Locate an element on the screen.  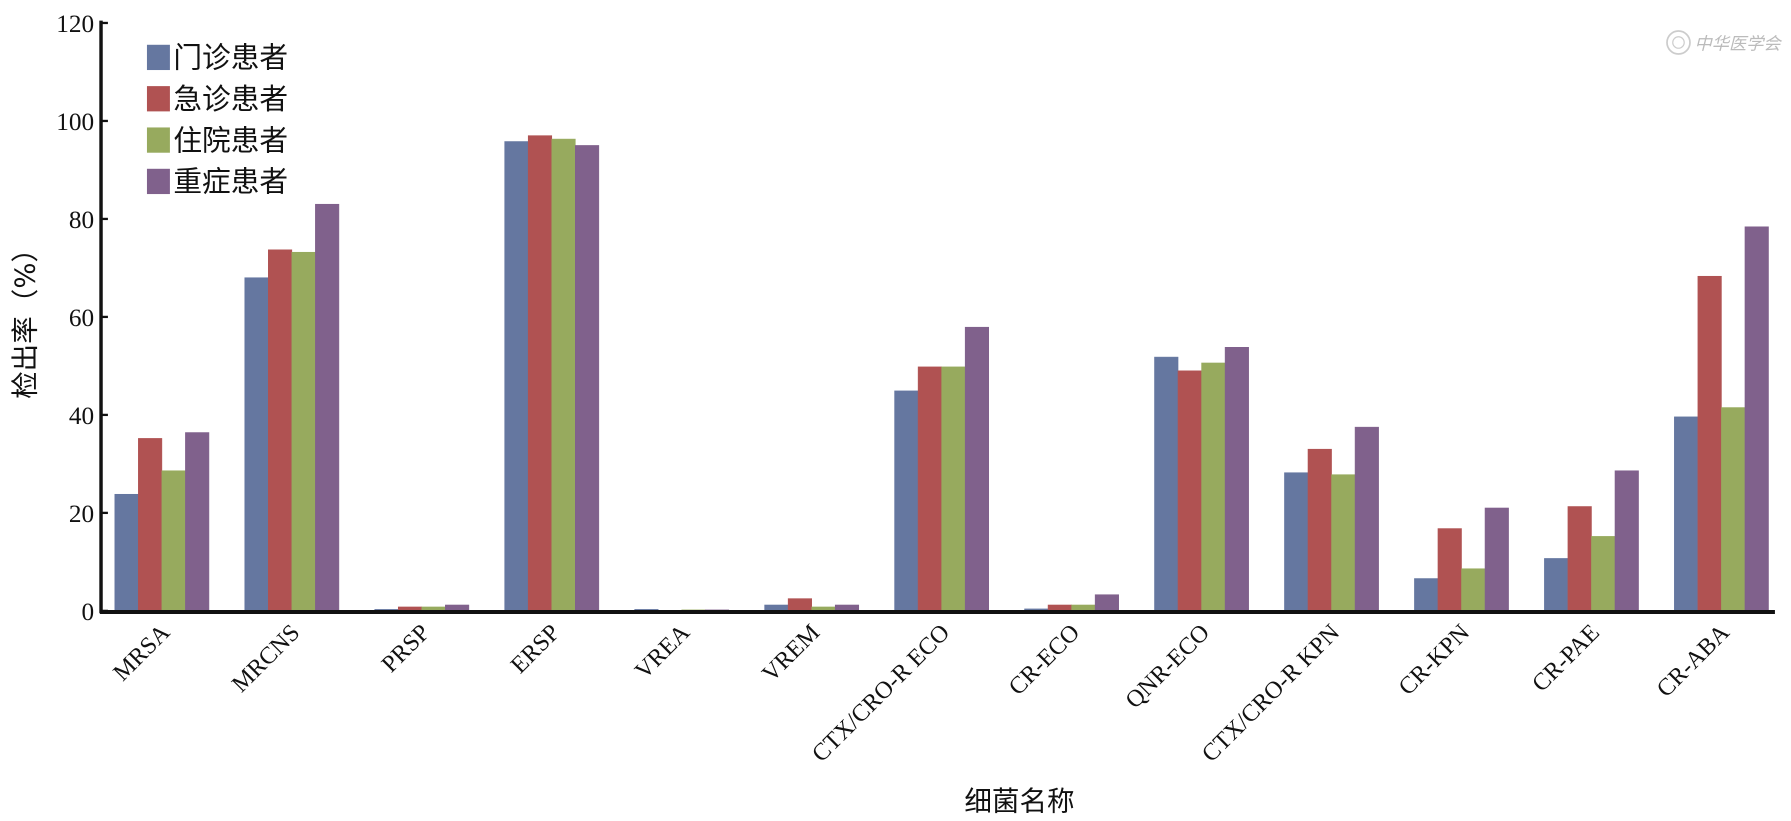
bar-MRSA-住院患者 is located at coordinates (173, 541).